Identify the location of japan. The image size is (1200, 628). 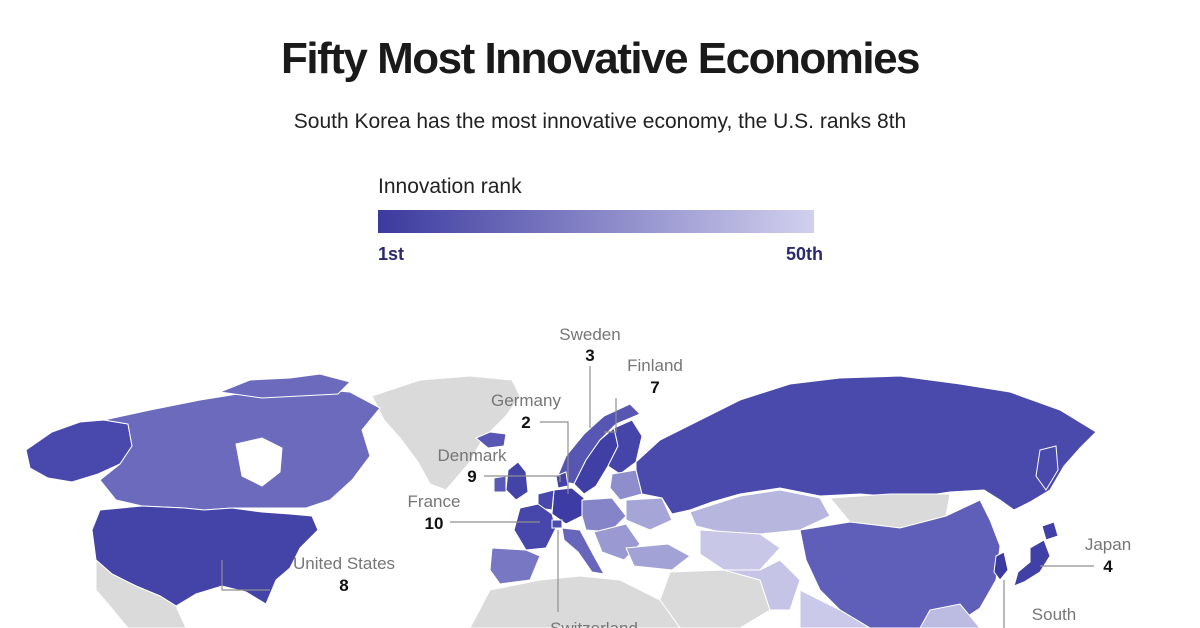
(1032, 563).